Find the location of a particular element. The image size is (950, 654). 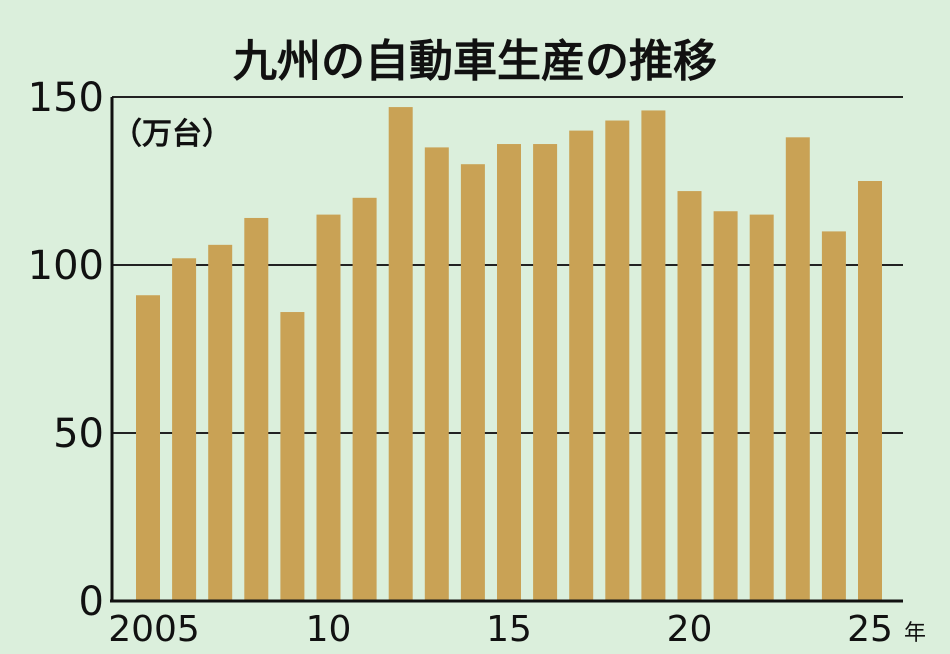

bar-2012 is located at coordinates (400, 354).